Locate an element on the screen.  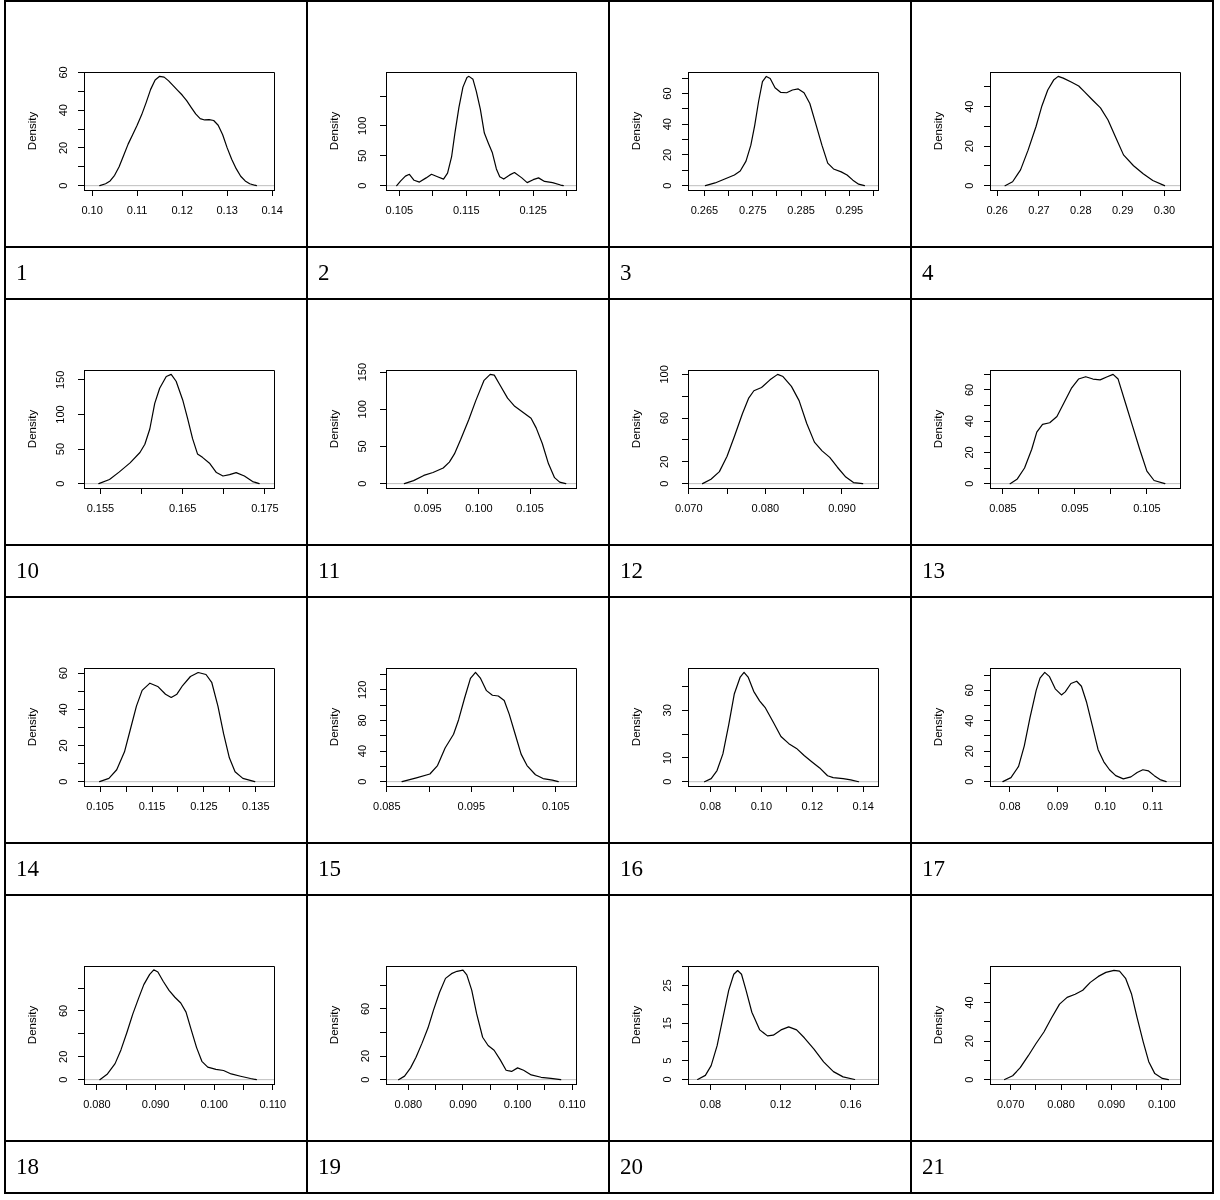
x-tick-label: 0.29 is located at coordinates (1122, 209).